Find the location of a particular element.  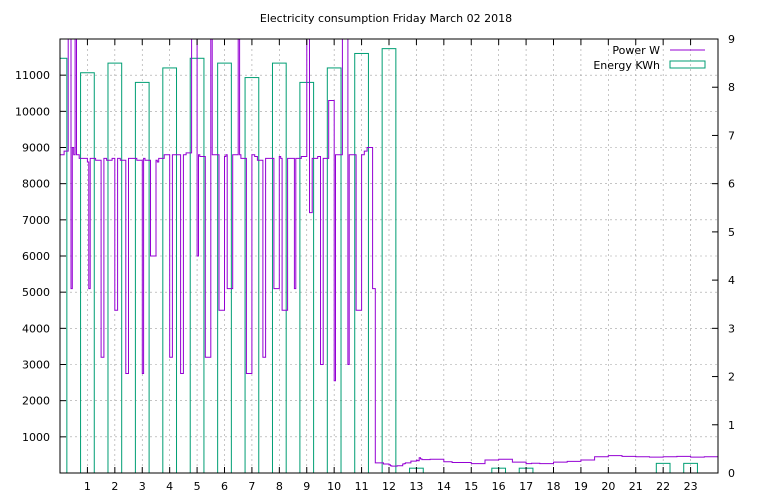

x-tick-label: 13 is located at coordinates (416, 486).